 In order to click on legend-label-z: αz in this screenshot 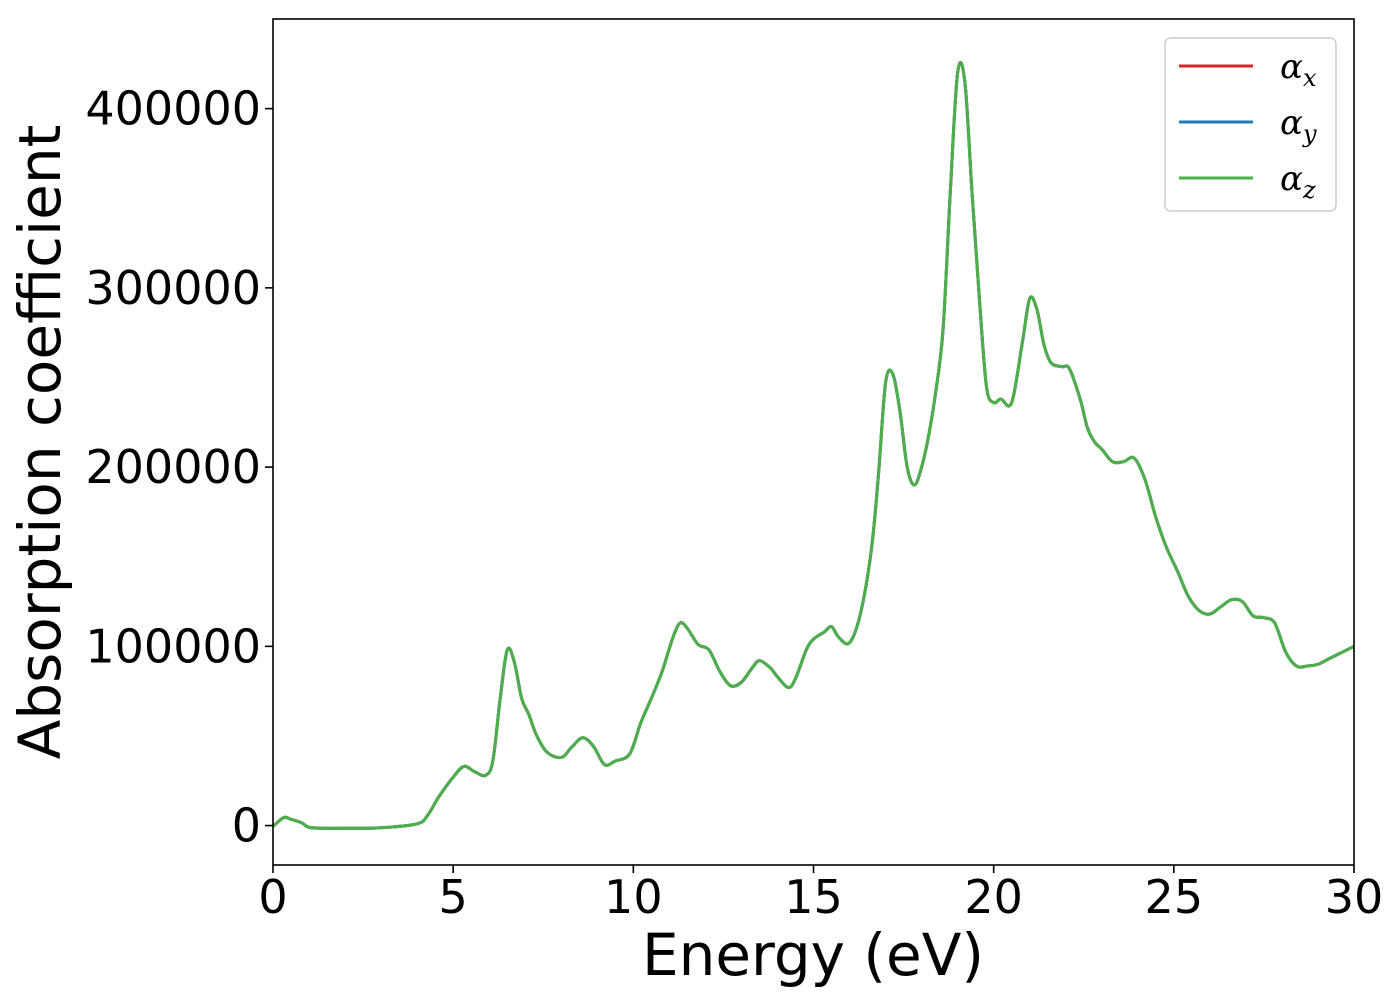, I will do `click(1298, 181)`.